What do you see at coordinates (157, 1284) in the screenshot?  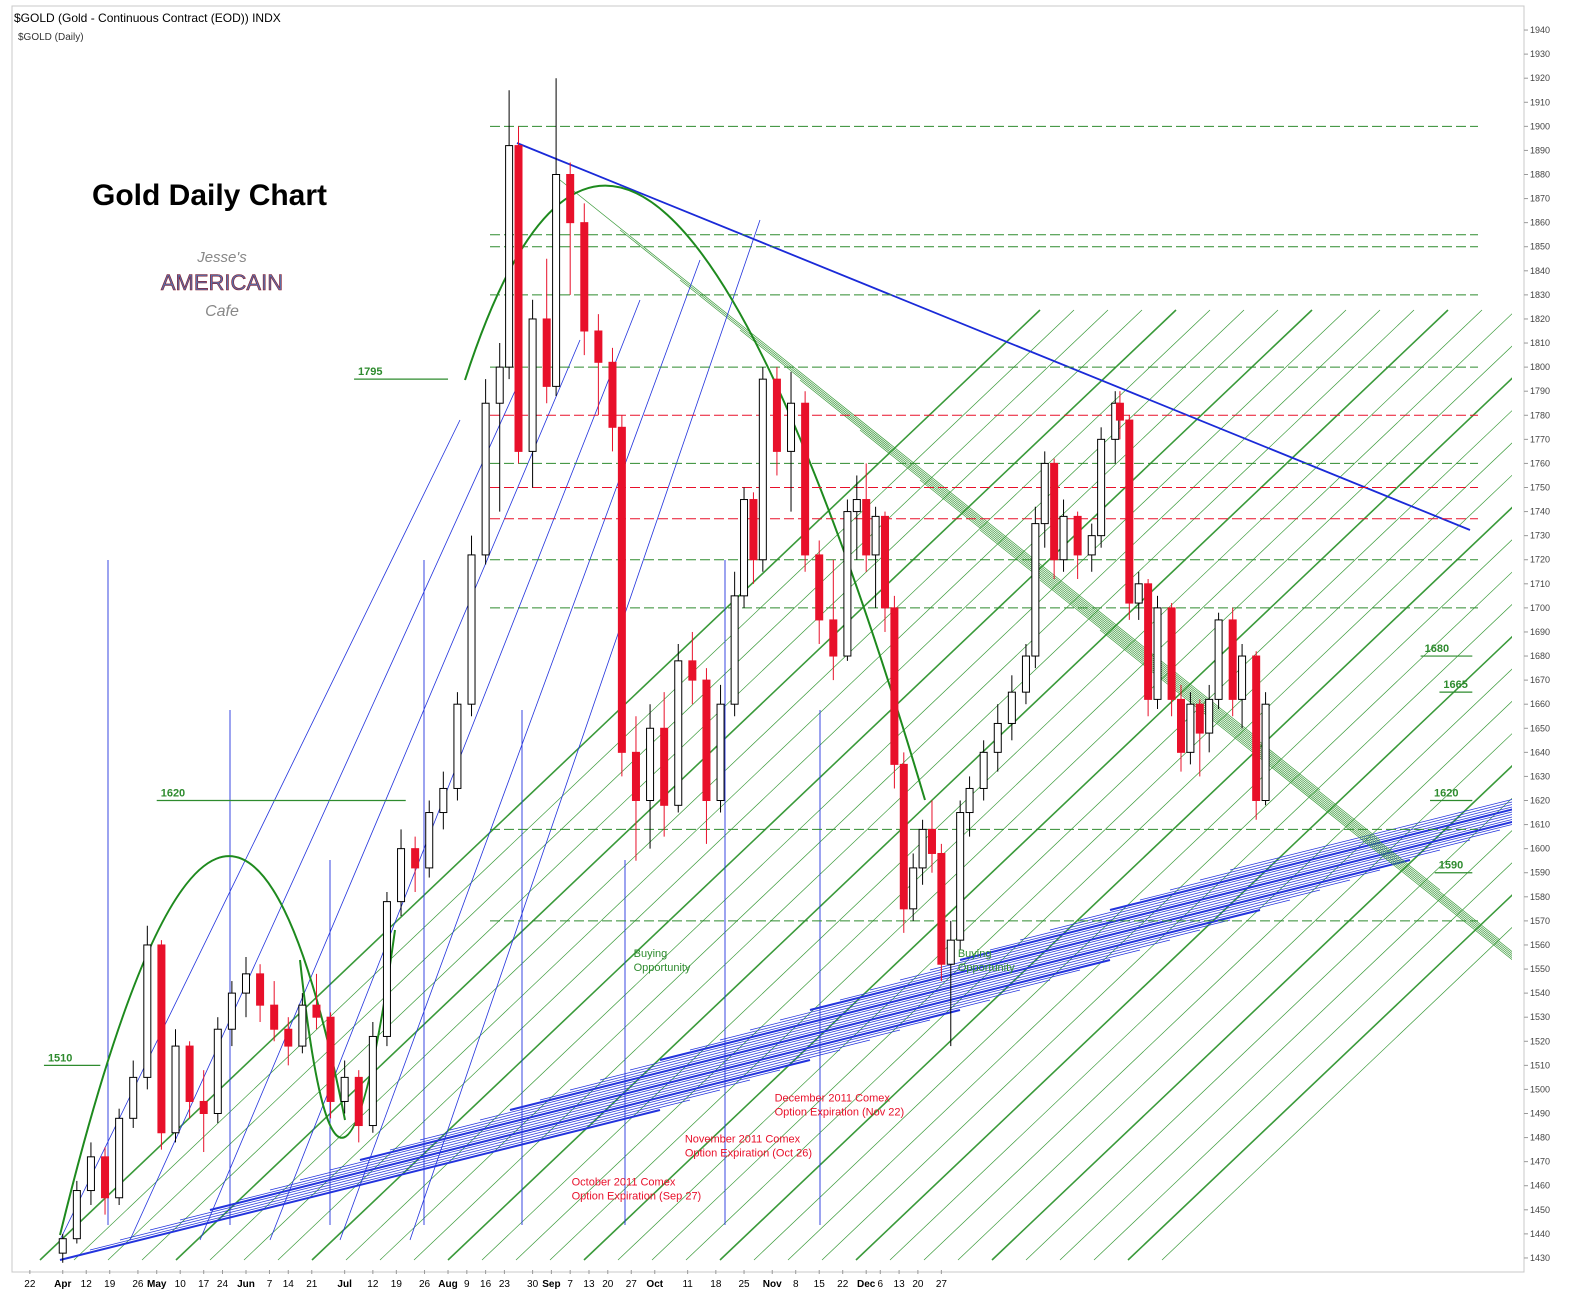 I see `x-tick-label: May` at bounding box center [157, 1284].